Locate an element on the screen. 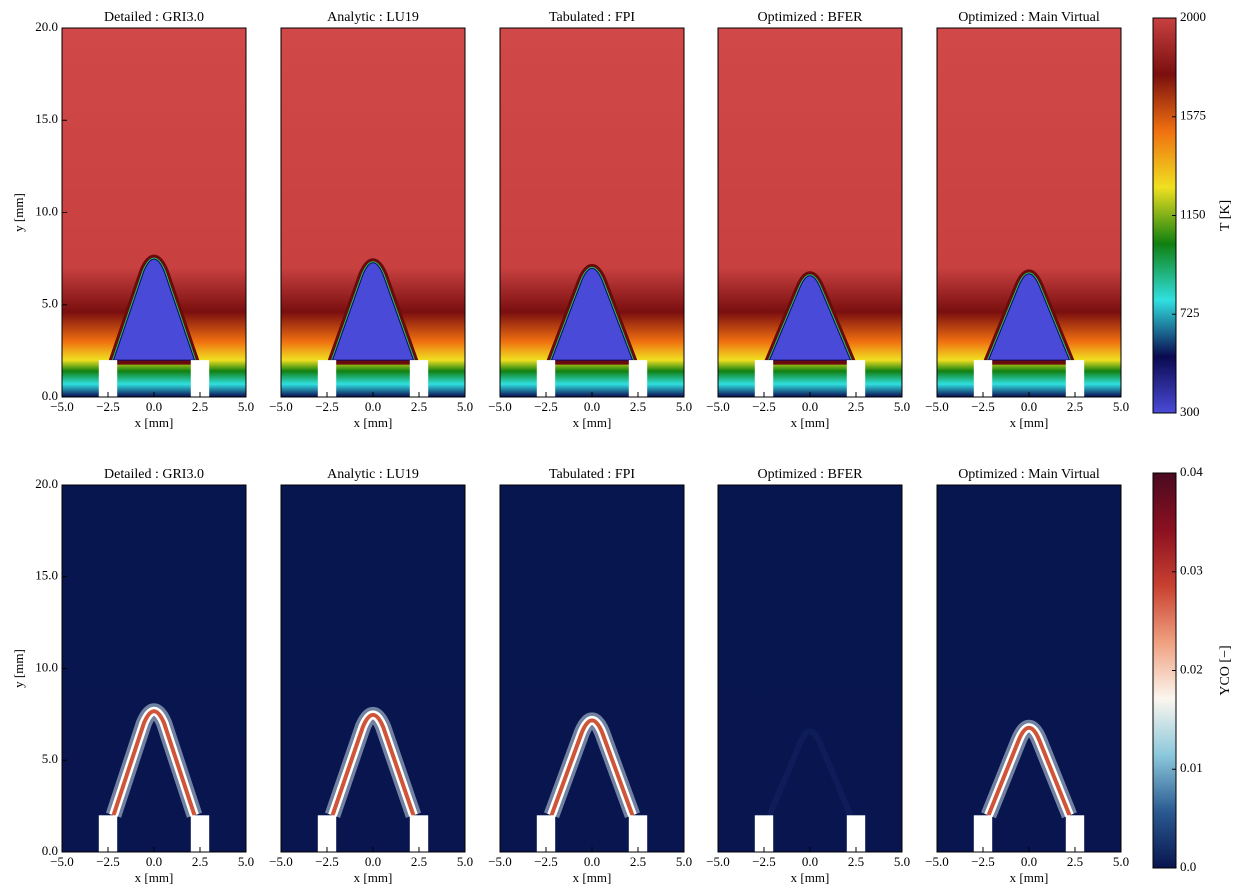  colorbar-tick-label: 0.0 is located at coordinates (1188, 866).